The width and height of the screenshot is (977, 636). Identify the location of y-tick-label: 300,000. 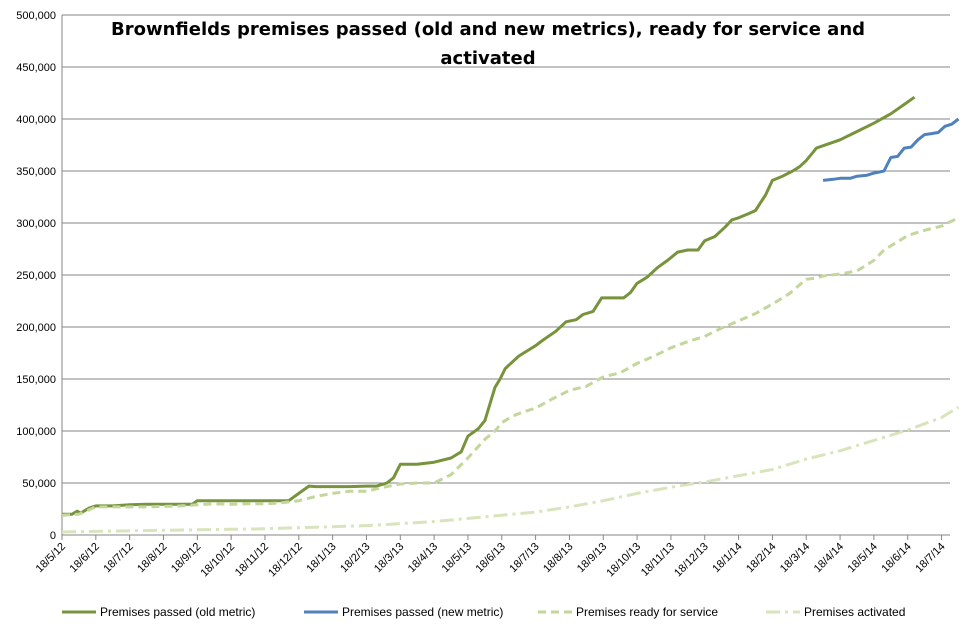
(36, 224).